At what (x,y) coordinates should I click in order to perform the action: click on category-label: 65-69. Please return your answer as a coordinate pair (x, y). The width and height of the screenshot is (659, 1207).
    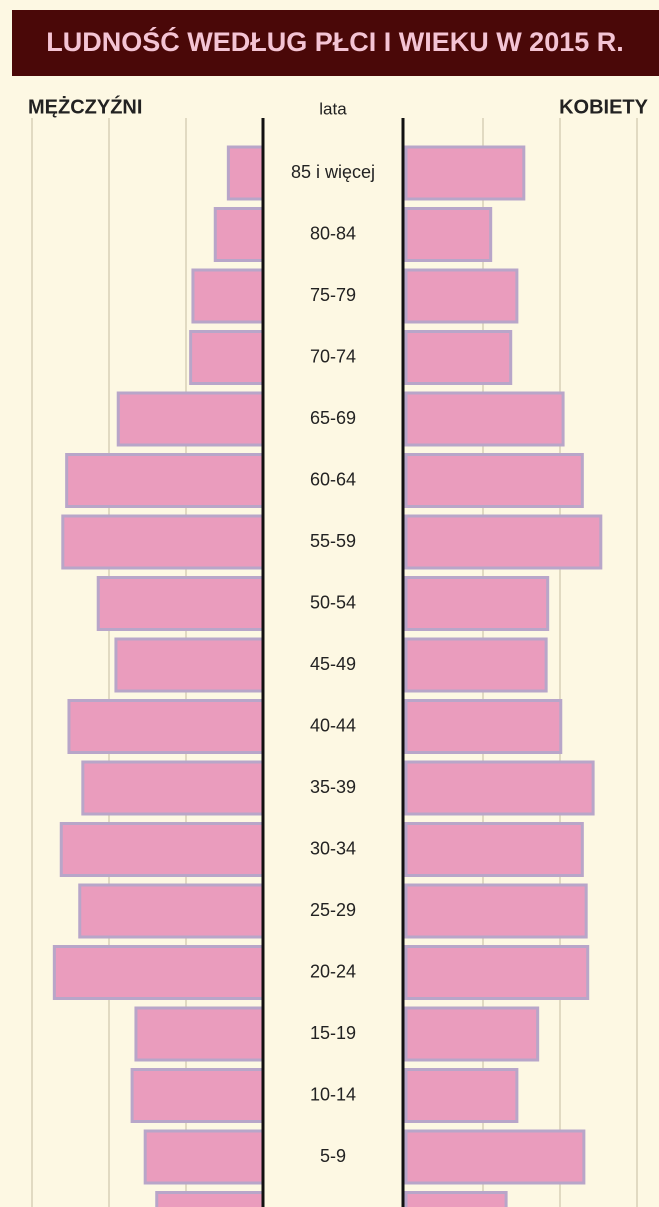
    Looking at the image, I should click on (333, 418).